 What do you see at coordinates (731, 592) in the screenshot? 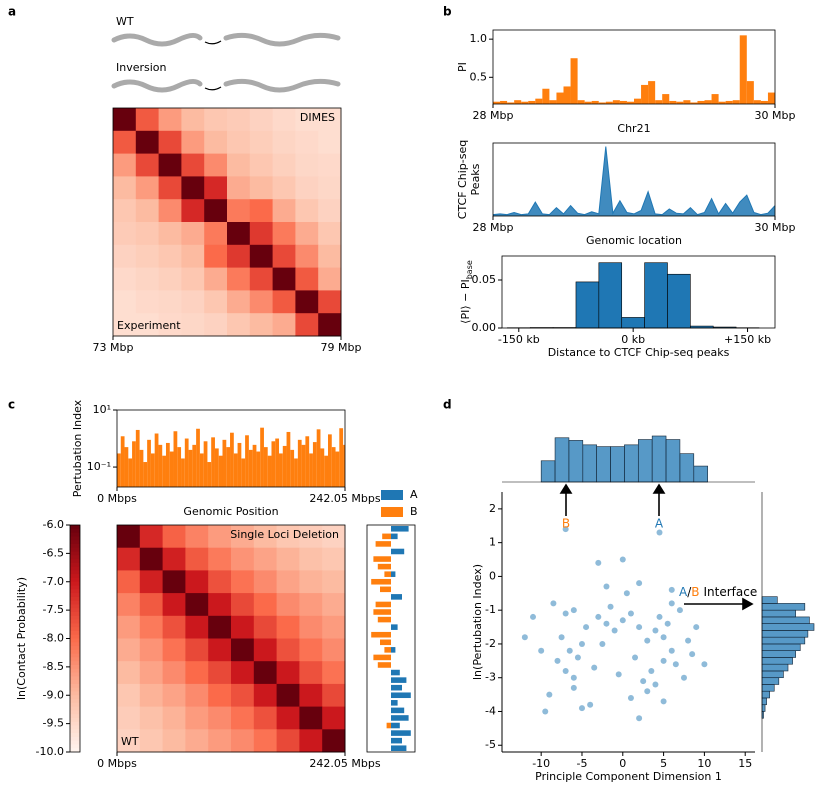
I see `annotation-part: Interface` at bounding box center [731, 592].